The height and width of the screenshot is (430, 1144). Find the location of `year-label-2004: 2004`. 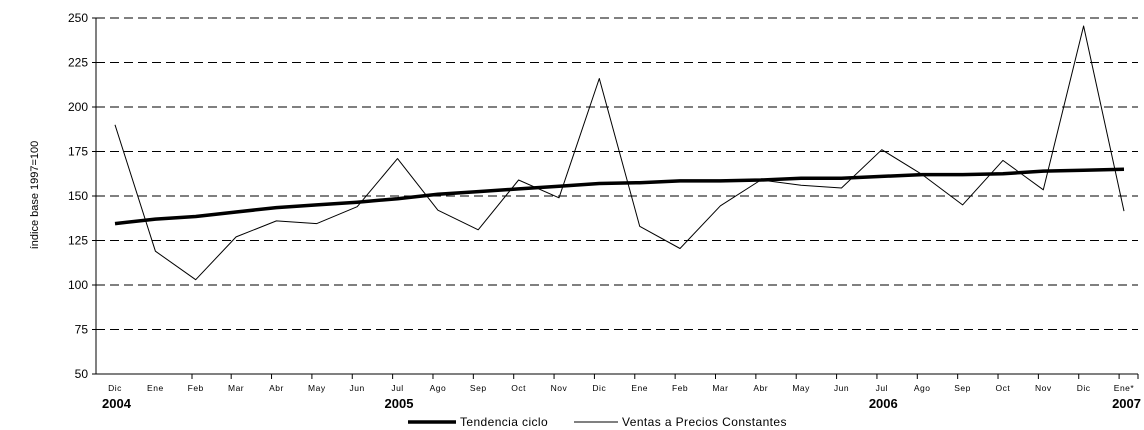

year-label-2004: 2004 is located at coordinates (117, 403).